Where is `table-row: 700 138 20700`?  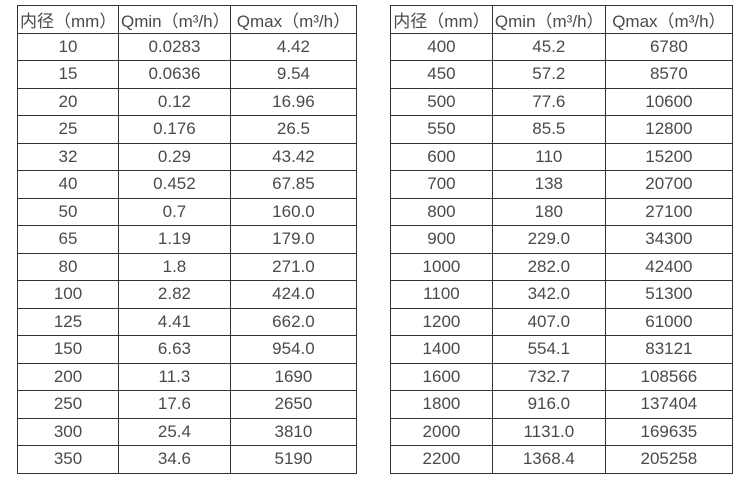 table-row: 700 138 20700 is located at coordinates (562, 184).